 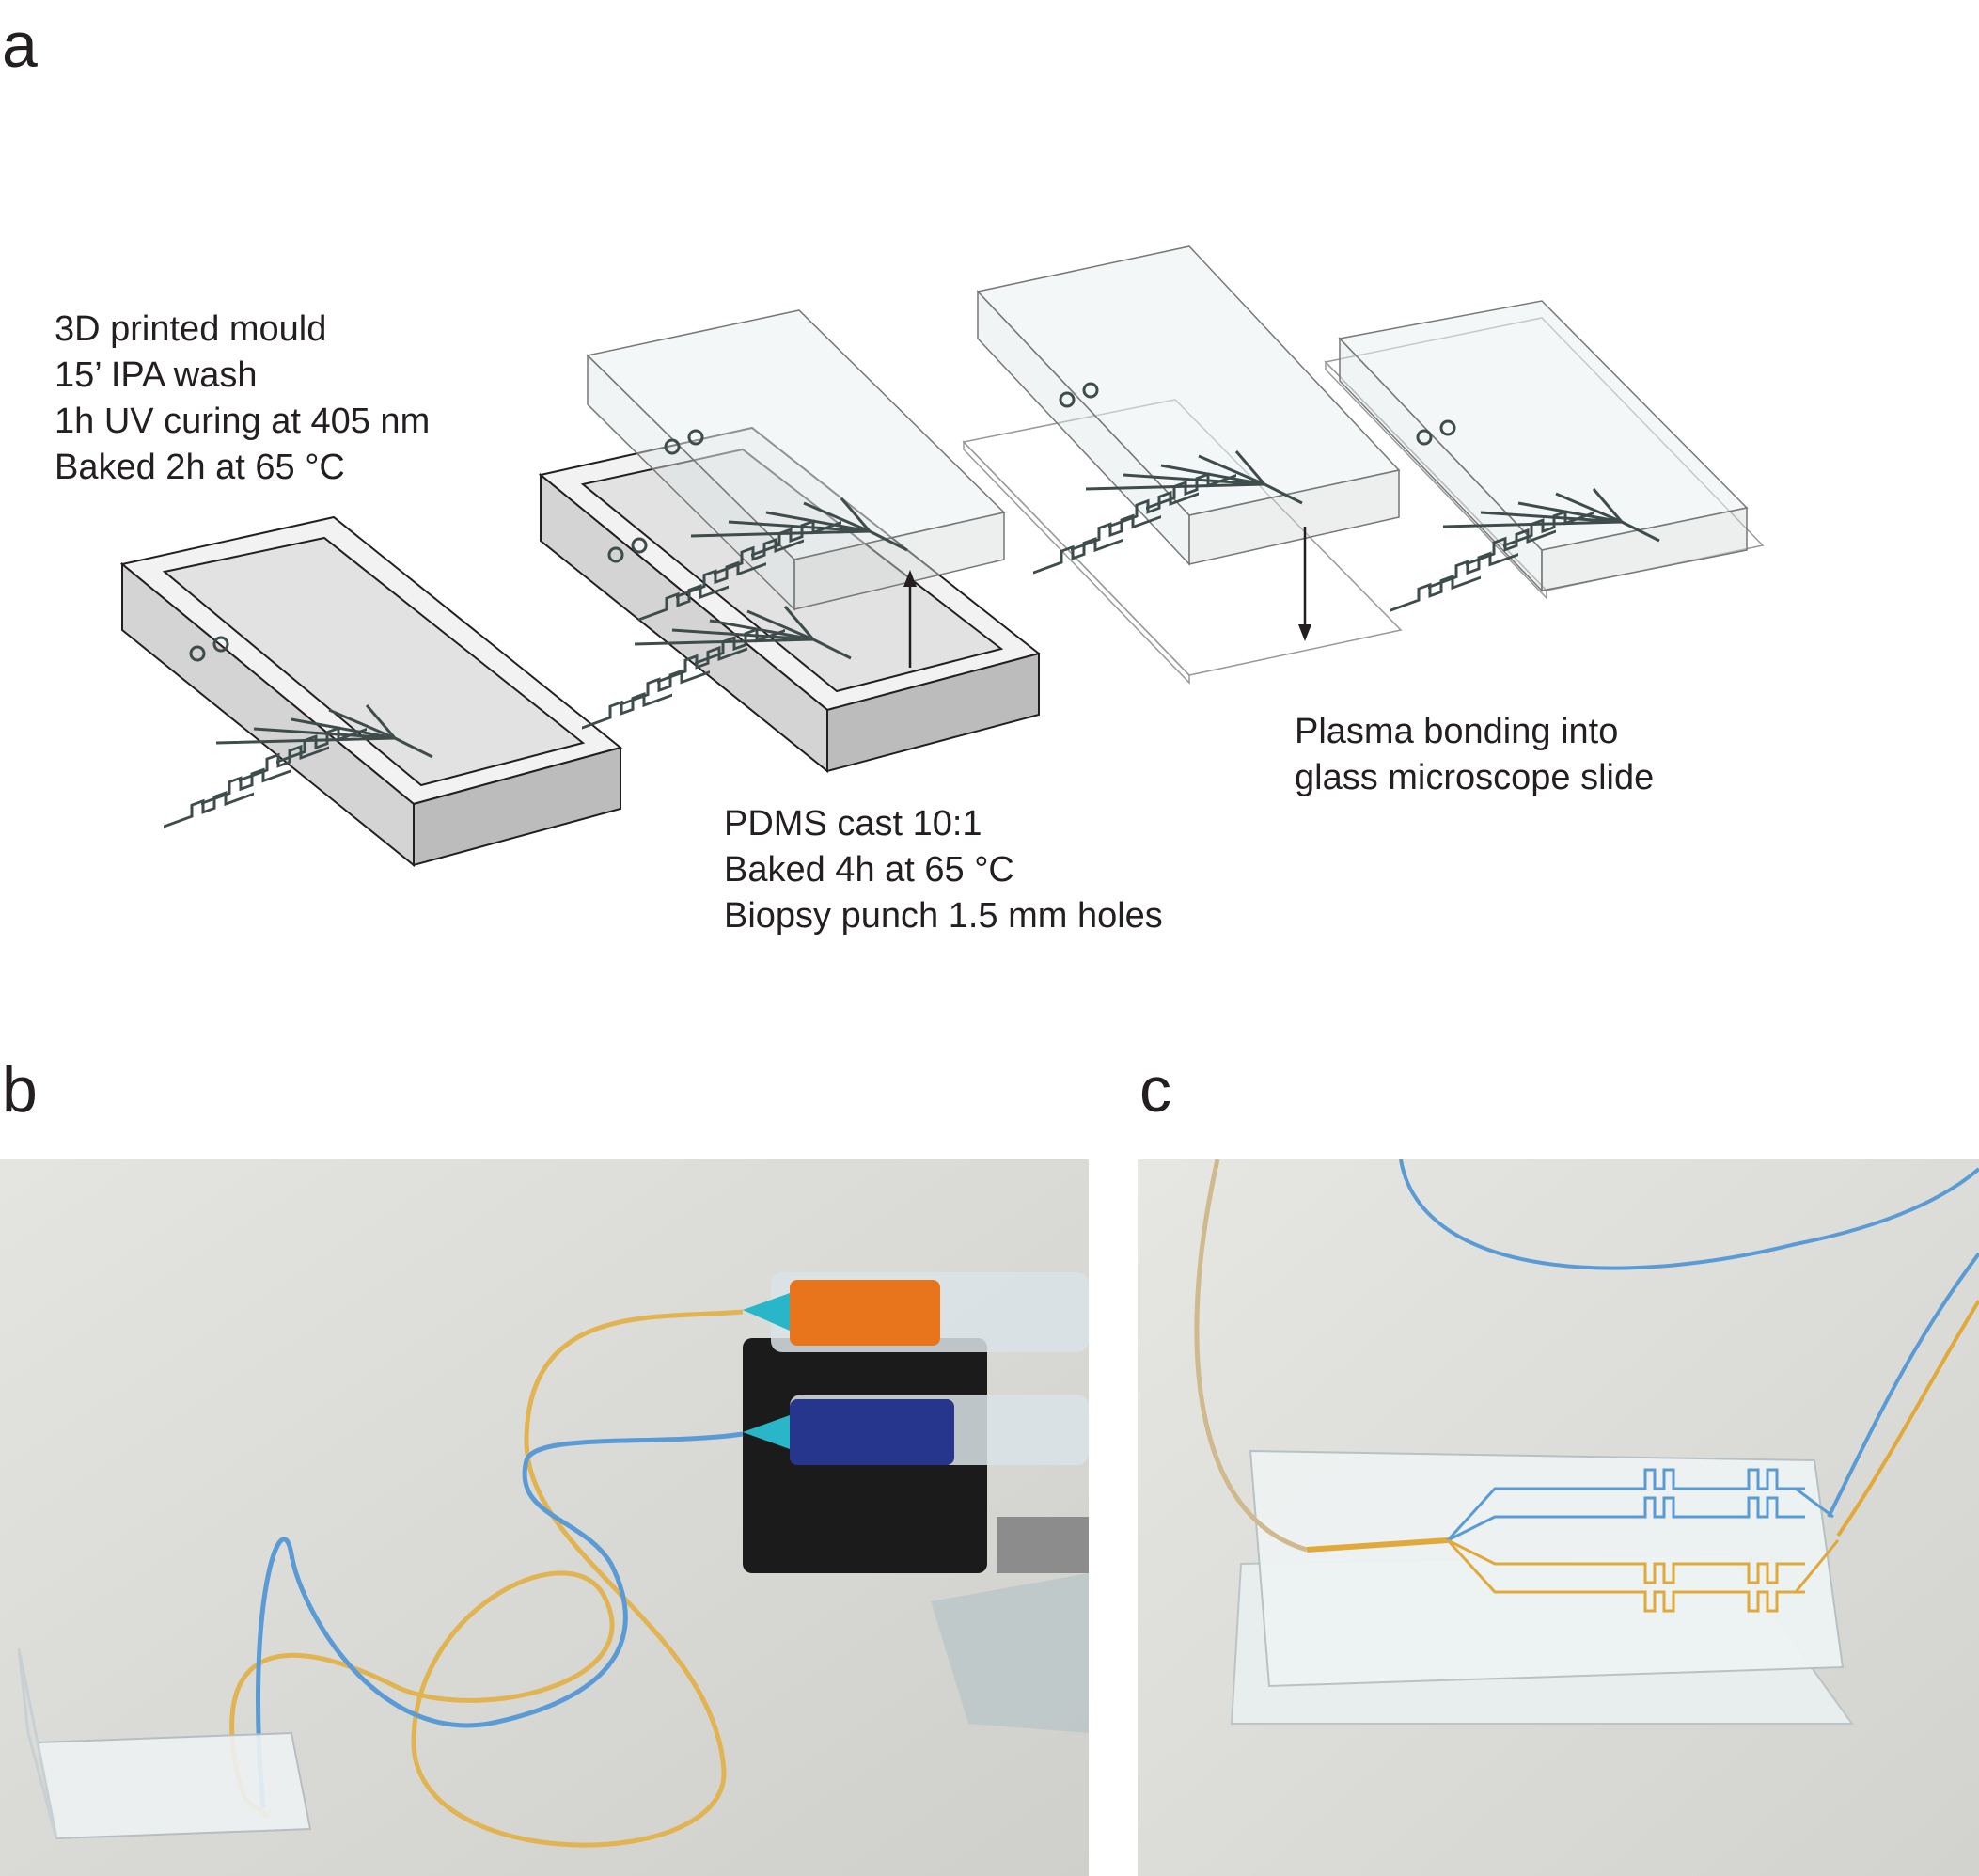 I want to click on panel-label-a: a, so click(x=20, y=45).